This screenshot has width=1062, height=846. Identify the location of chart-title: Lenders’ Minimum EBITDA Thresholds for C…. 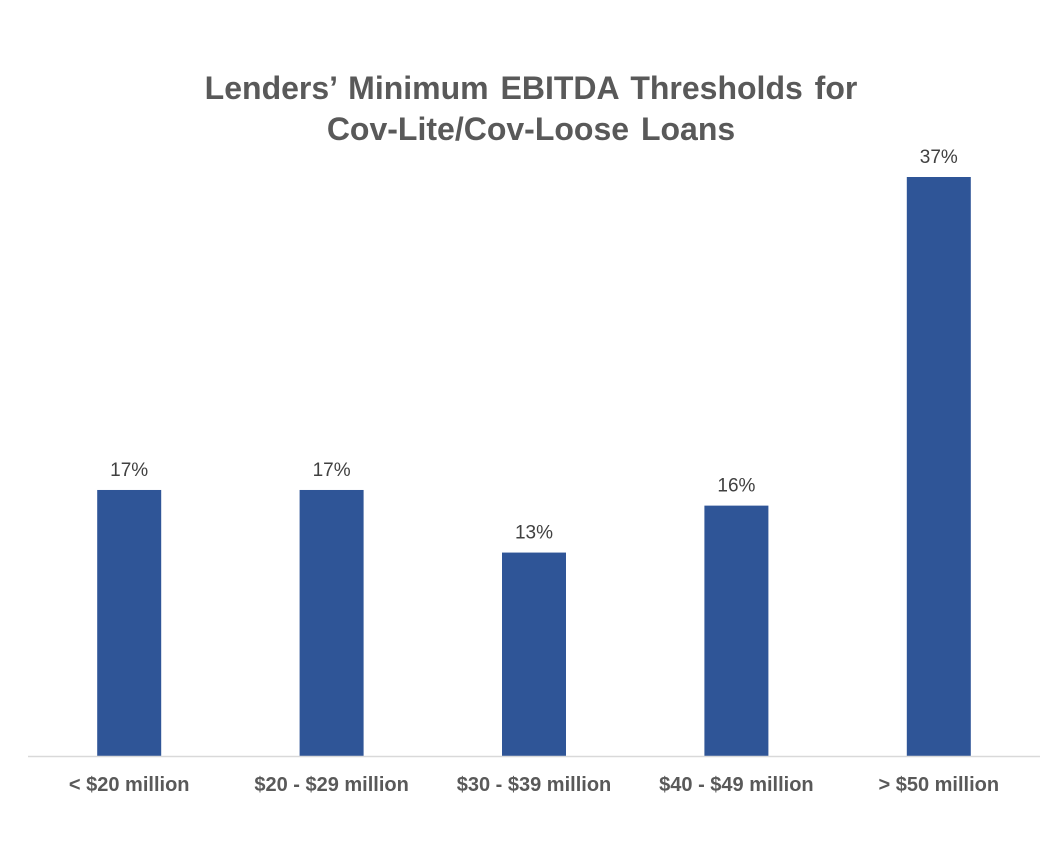
(531, 109).